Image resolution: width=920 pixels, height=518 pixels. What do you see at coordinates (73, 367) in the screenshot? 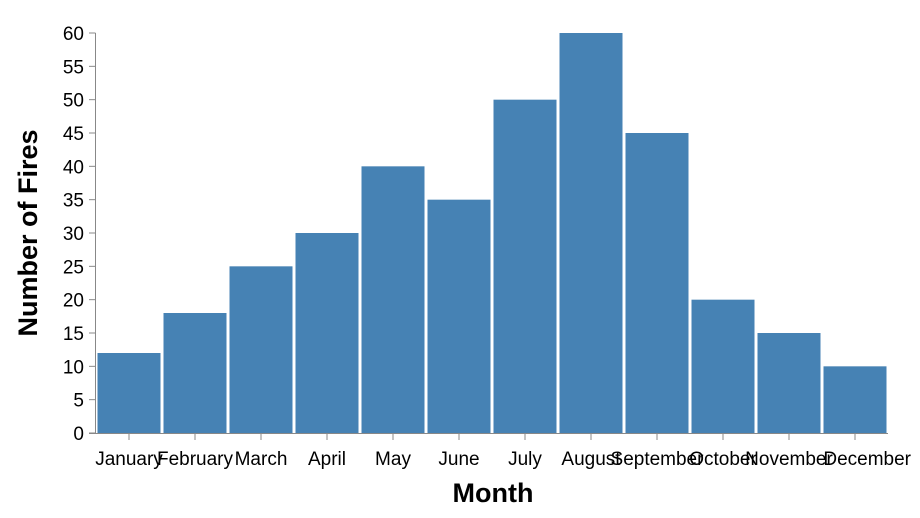
I see `y-tick-label: 10` at bounding box center [73, 367].